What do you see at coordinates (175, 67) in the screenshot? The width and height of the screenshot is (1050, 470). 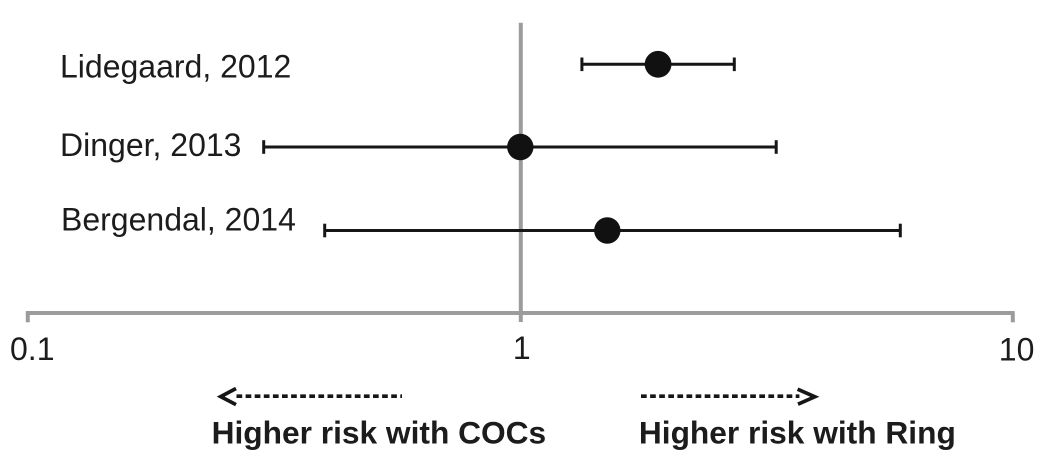 I see `svg-text: Lidegaard, 2012` at bounding box center [175, 67].